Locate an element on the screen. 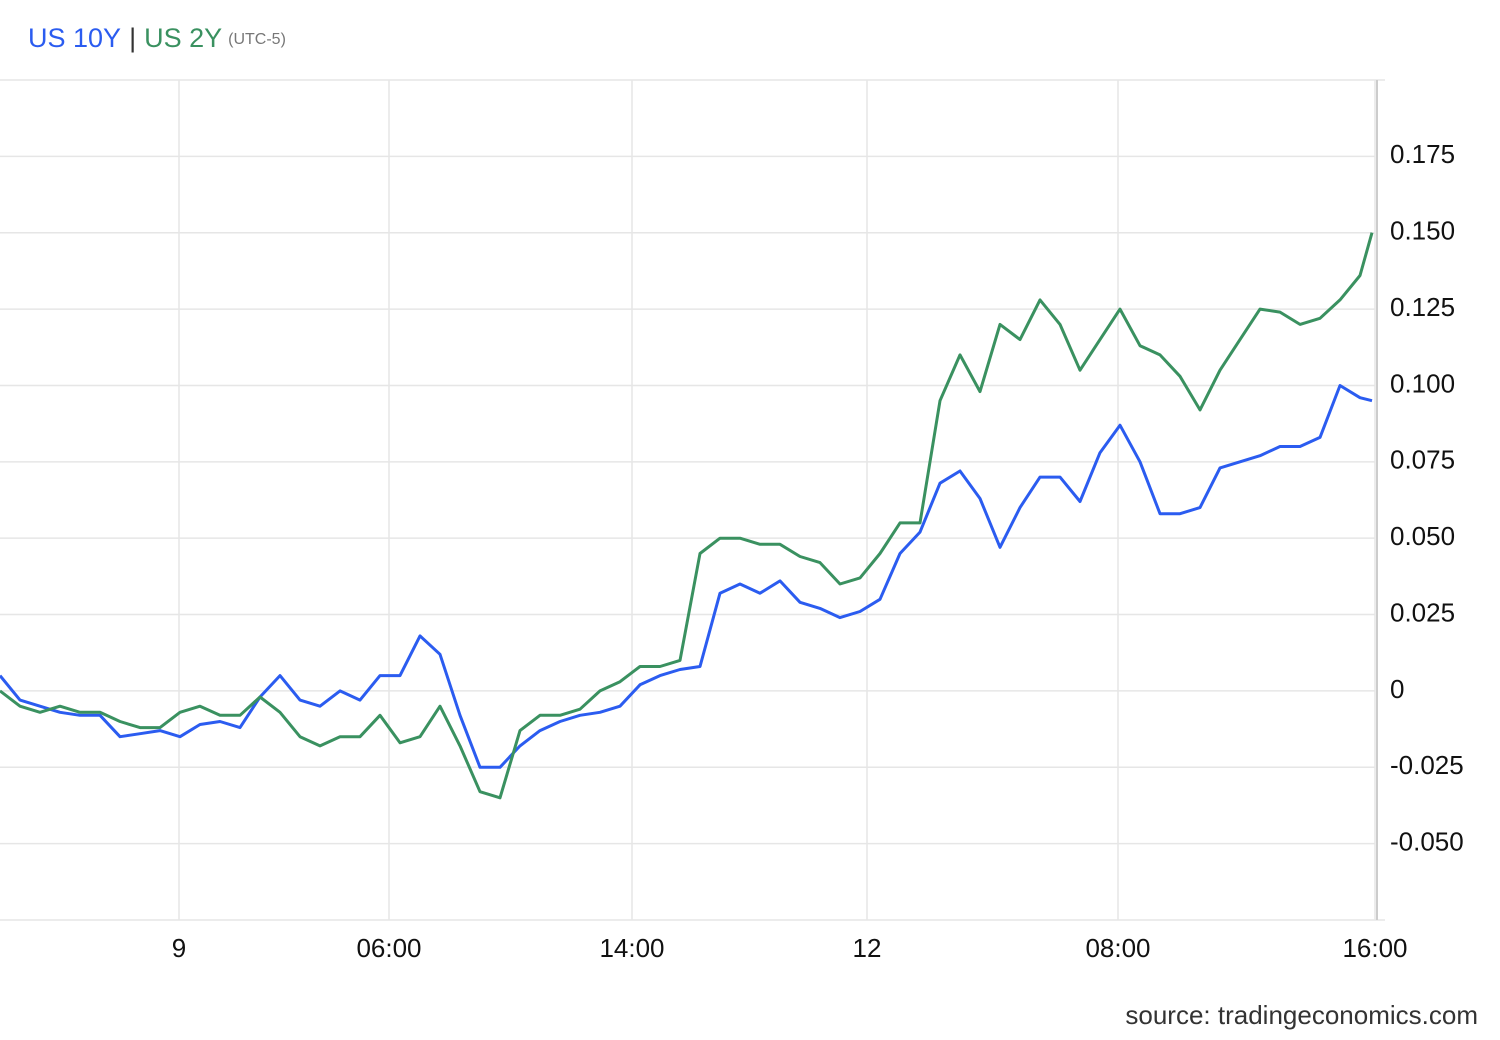 This screenshot has width=1500, height=1040. source: source: tradingeconomics.com is located at coordinates (1301, 1015).